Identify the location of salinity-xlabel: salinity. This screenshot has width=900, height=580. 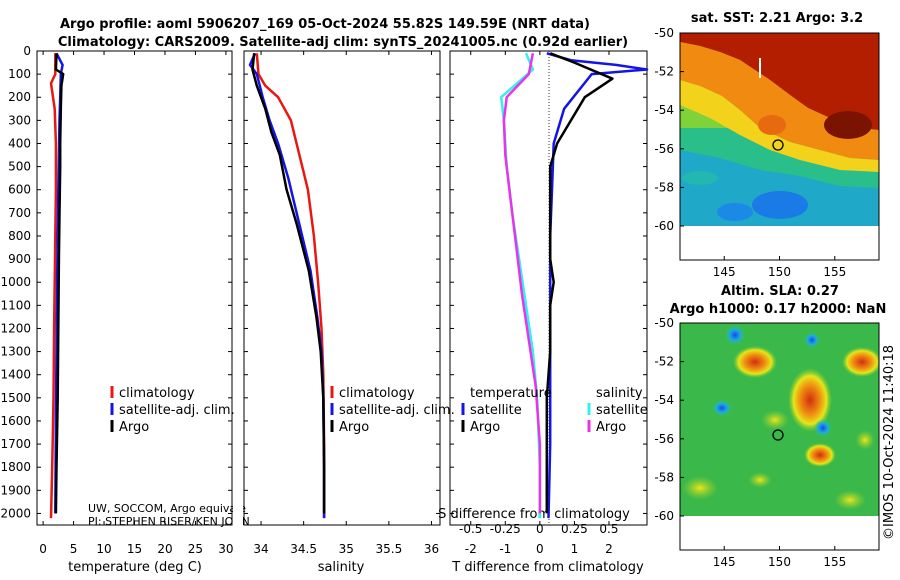
(341, 567).